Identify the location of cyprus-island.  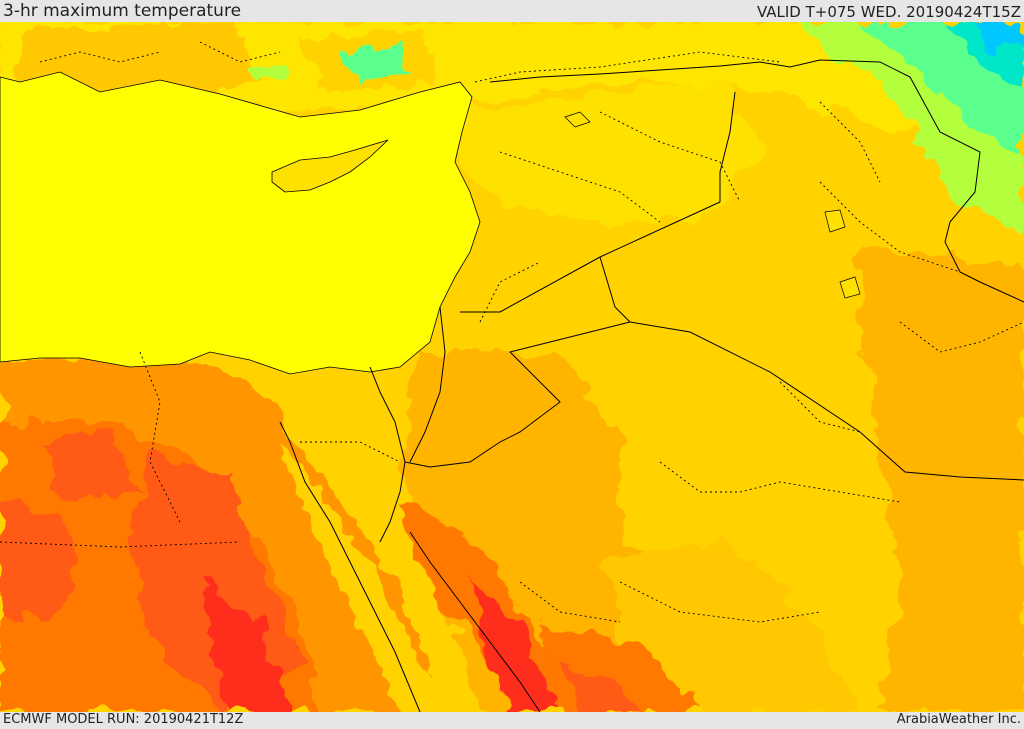
(330, 166).